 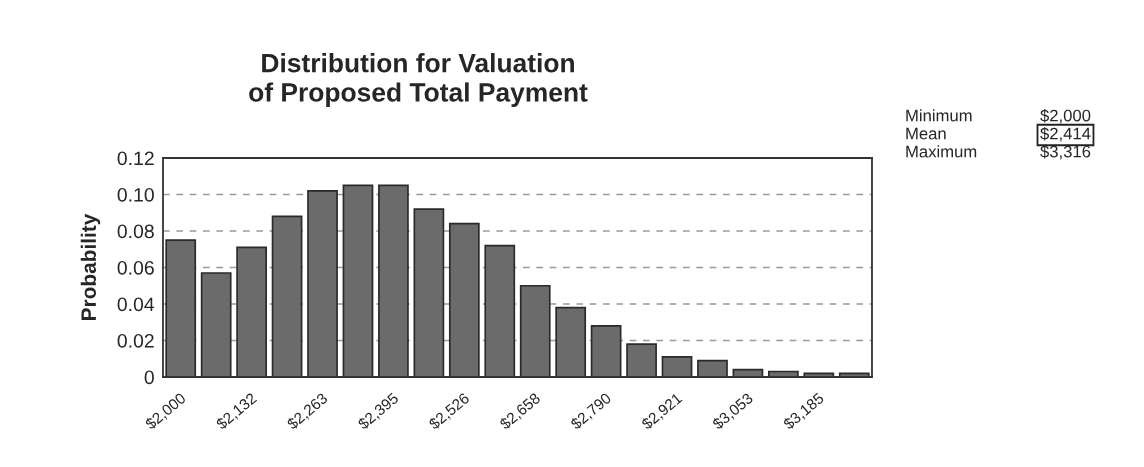 I want to click on text: Minimum, so click(x=939, y=115).